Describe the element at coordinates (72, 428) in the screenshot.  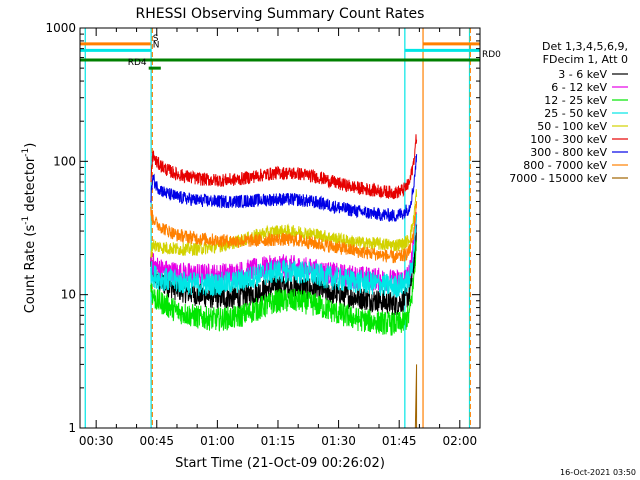
I see `y-tick-label-1: 1` at that location.